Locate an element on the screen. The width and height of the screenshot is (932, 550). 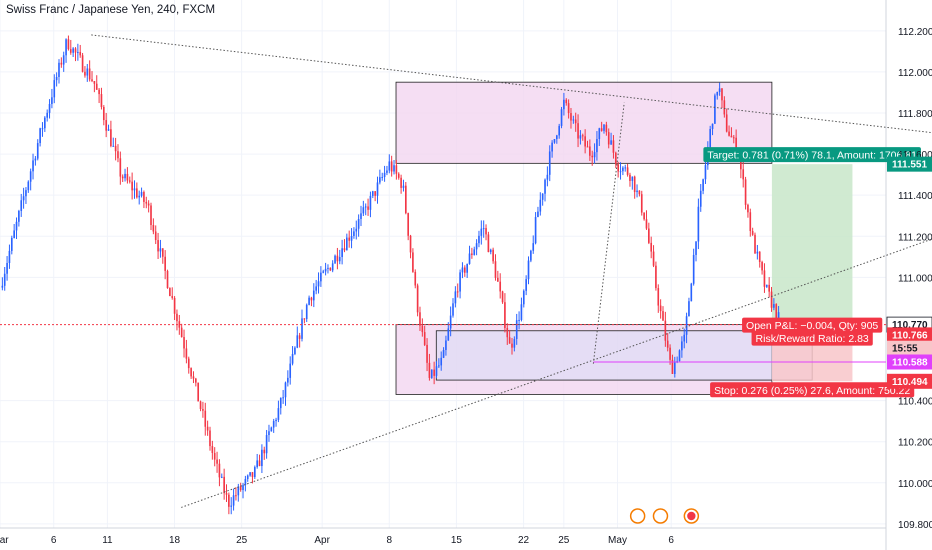
y-tick-label: 109.800 is located at coordinates (915, 525).